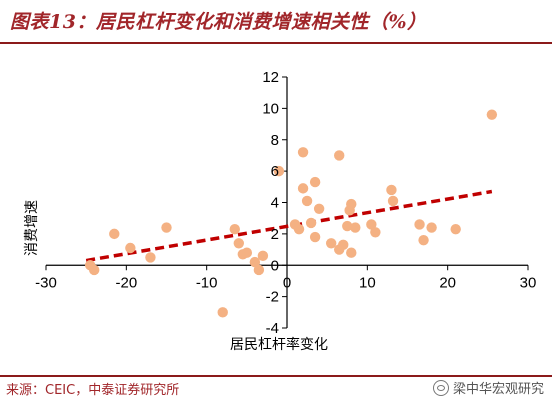 The image size is (552, 403). Describe the element at coordinates (498, 389) in the screenshot. I see `watermark-text: 梁中华宏观研究` at that location.